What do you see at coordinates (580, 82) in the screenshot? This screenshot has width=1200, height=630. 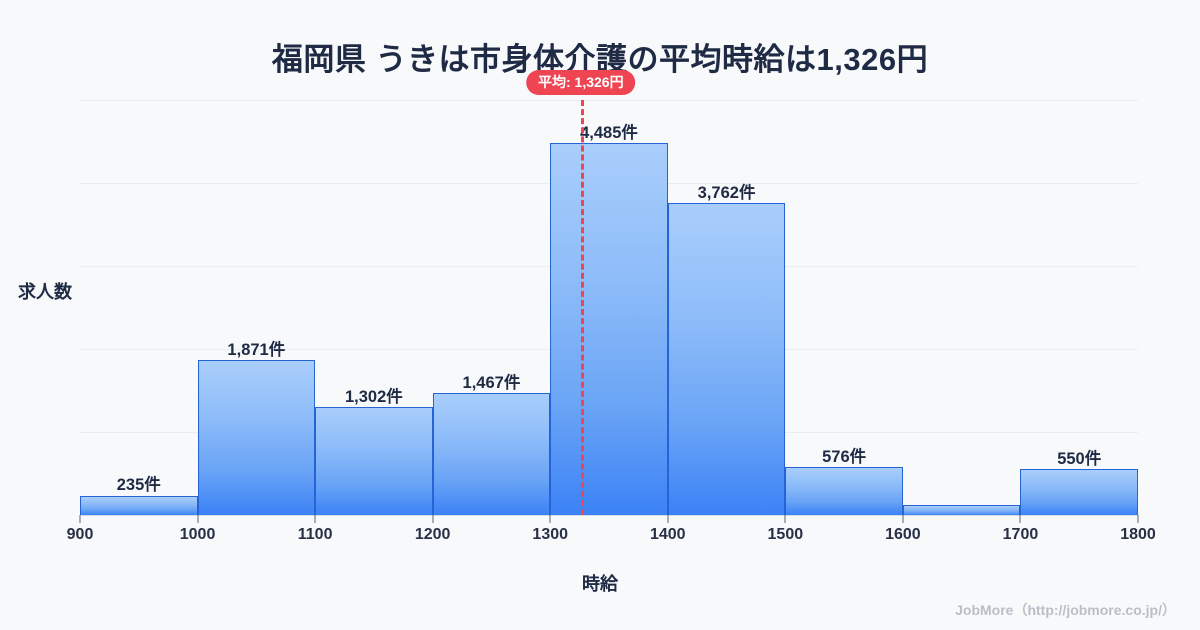 I see `average-badge: 平均: 1,326円` at bounding box center [580, 82].